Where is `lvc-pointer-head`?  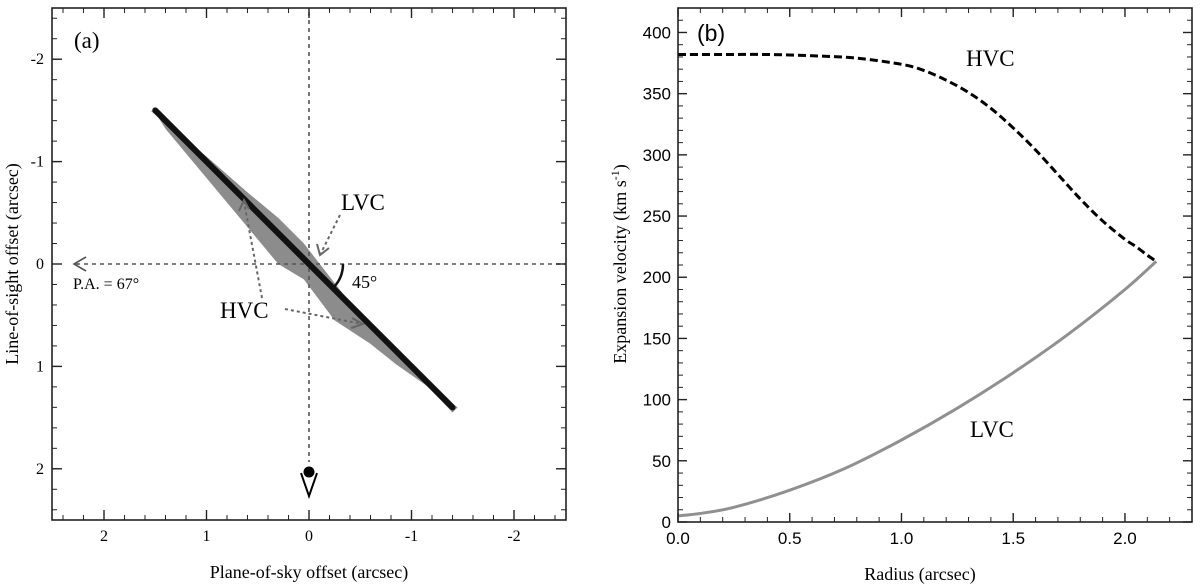
lvc-pointer-head is located at coordinates (323, 250).